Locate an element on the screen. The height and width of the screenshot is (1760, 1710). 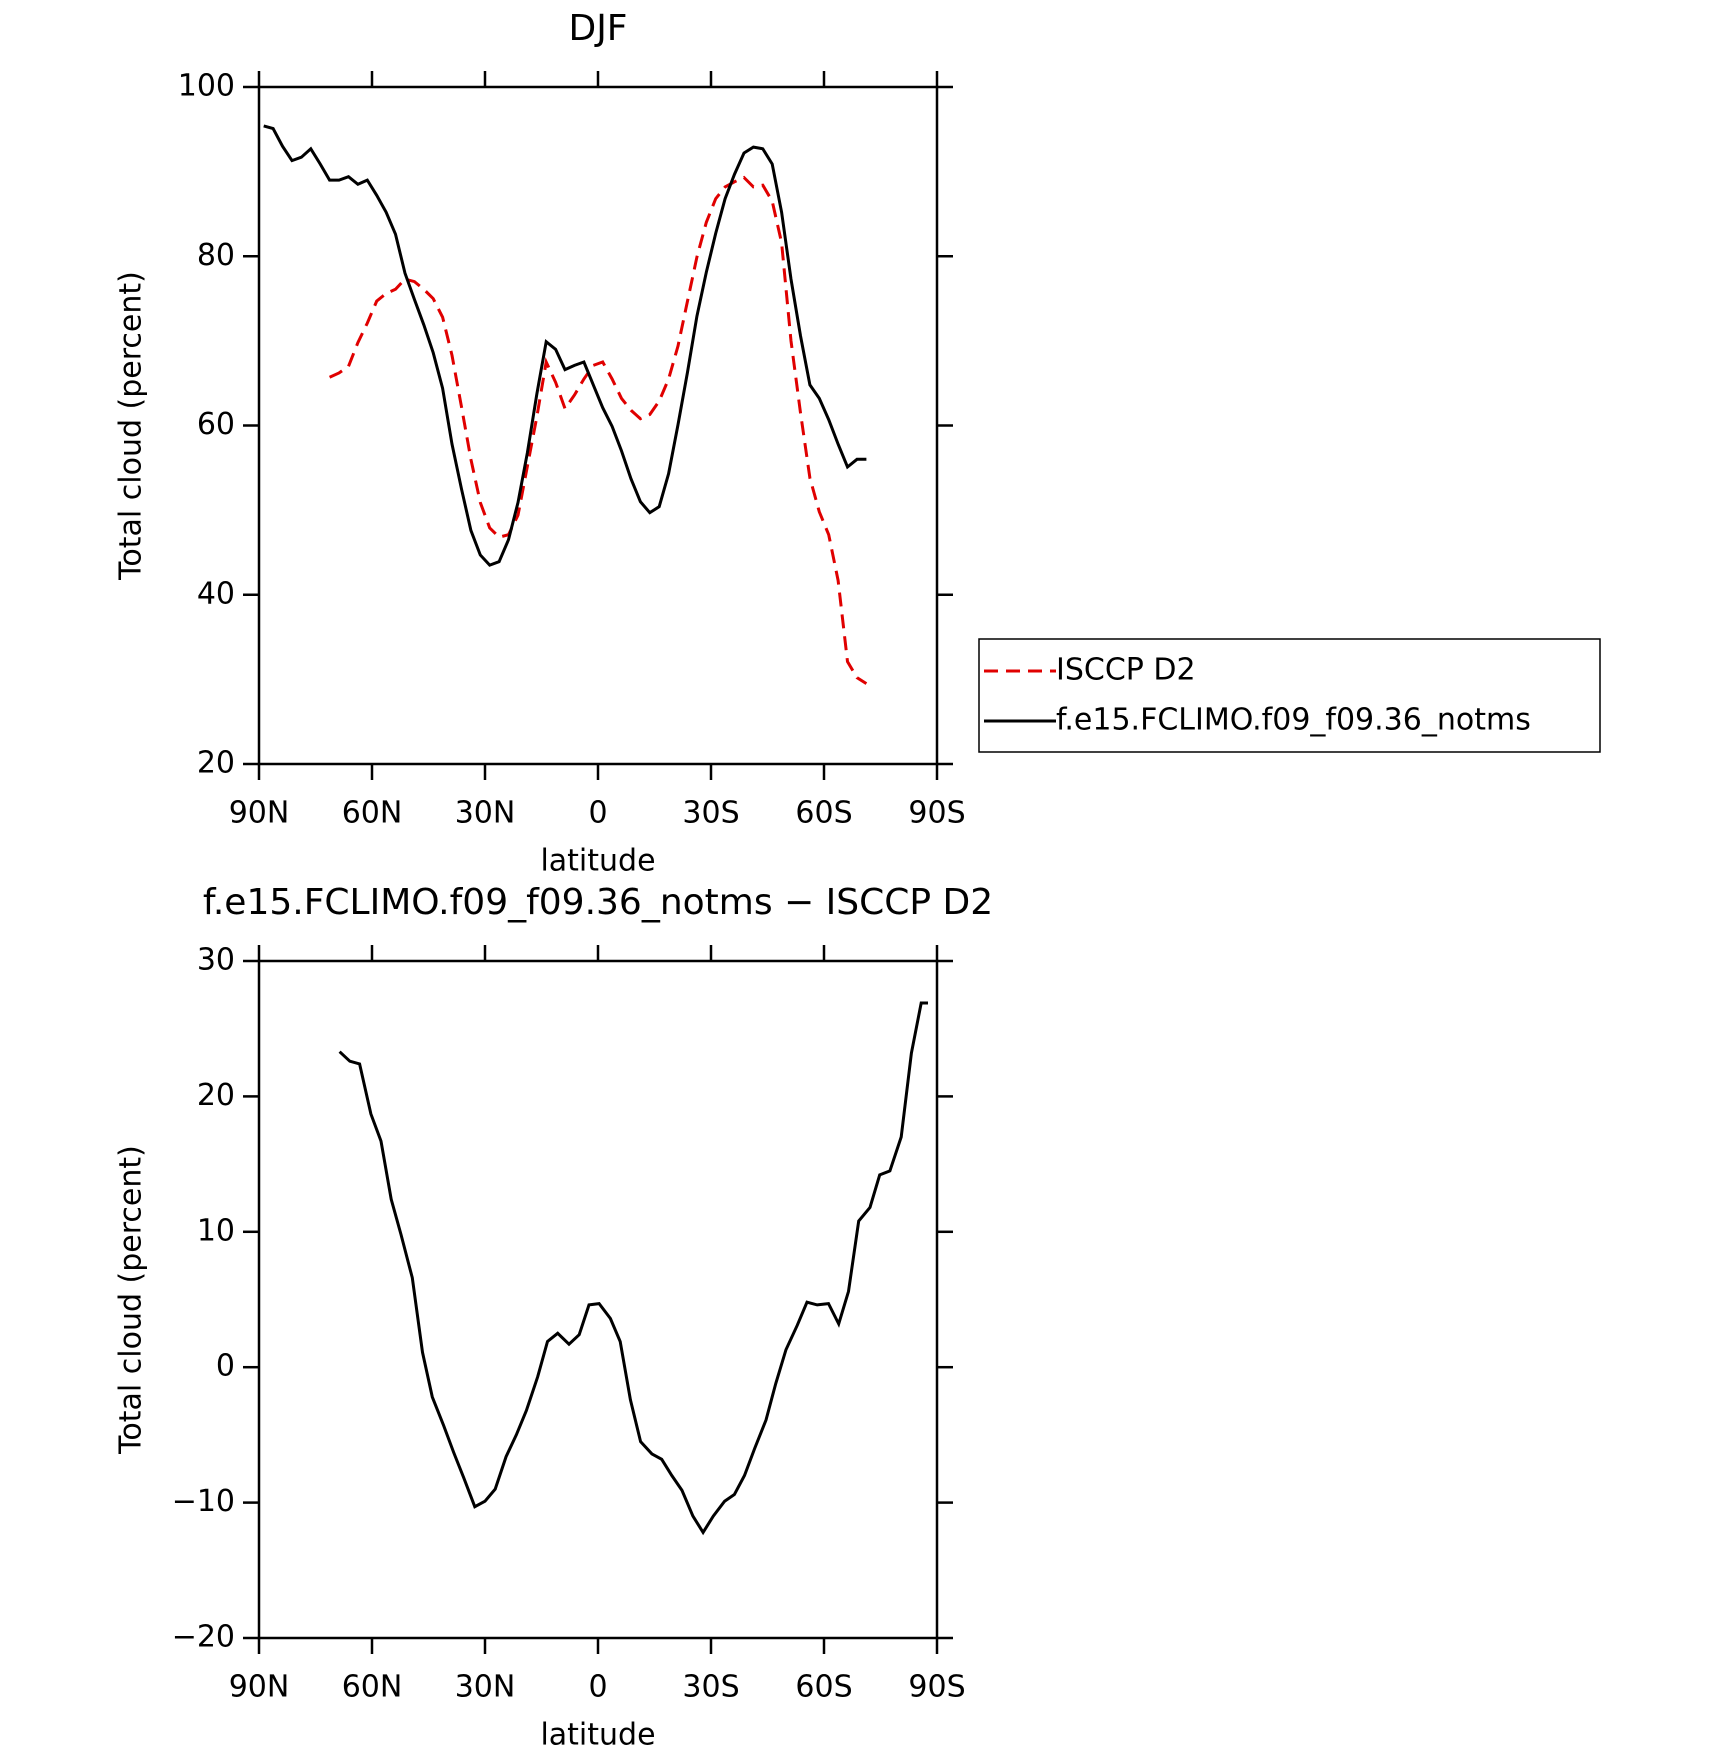
legend-label: ISCCP D2 is located at coordinates (1126, 670).